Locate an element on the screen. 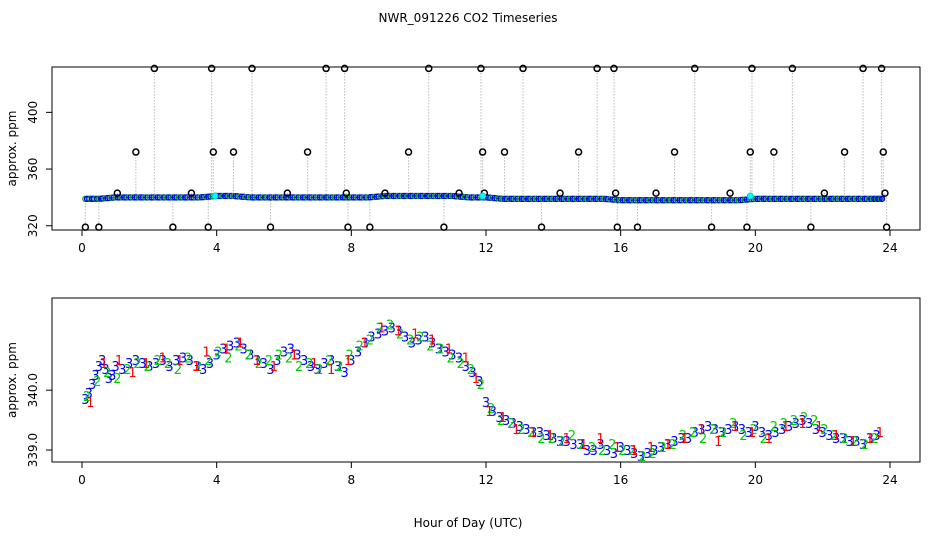  x-tick-label: 20 is located at coordinates (755, 480).